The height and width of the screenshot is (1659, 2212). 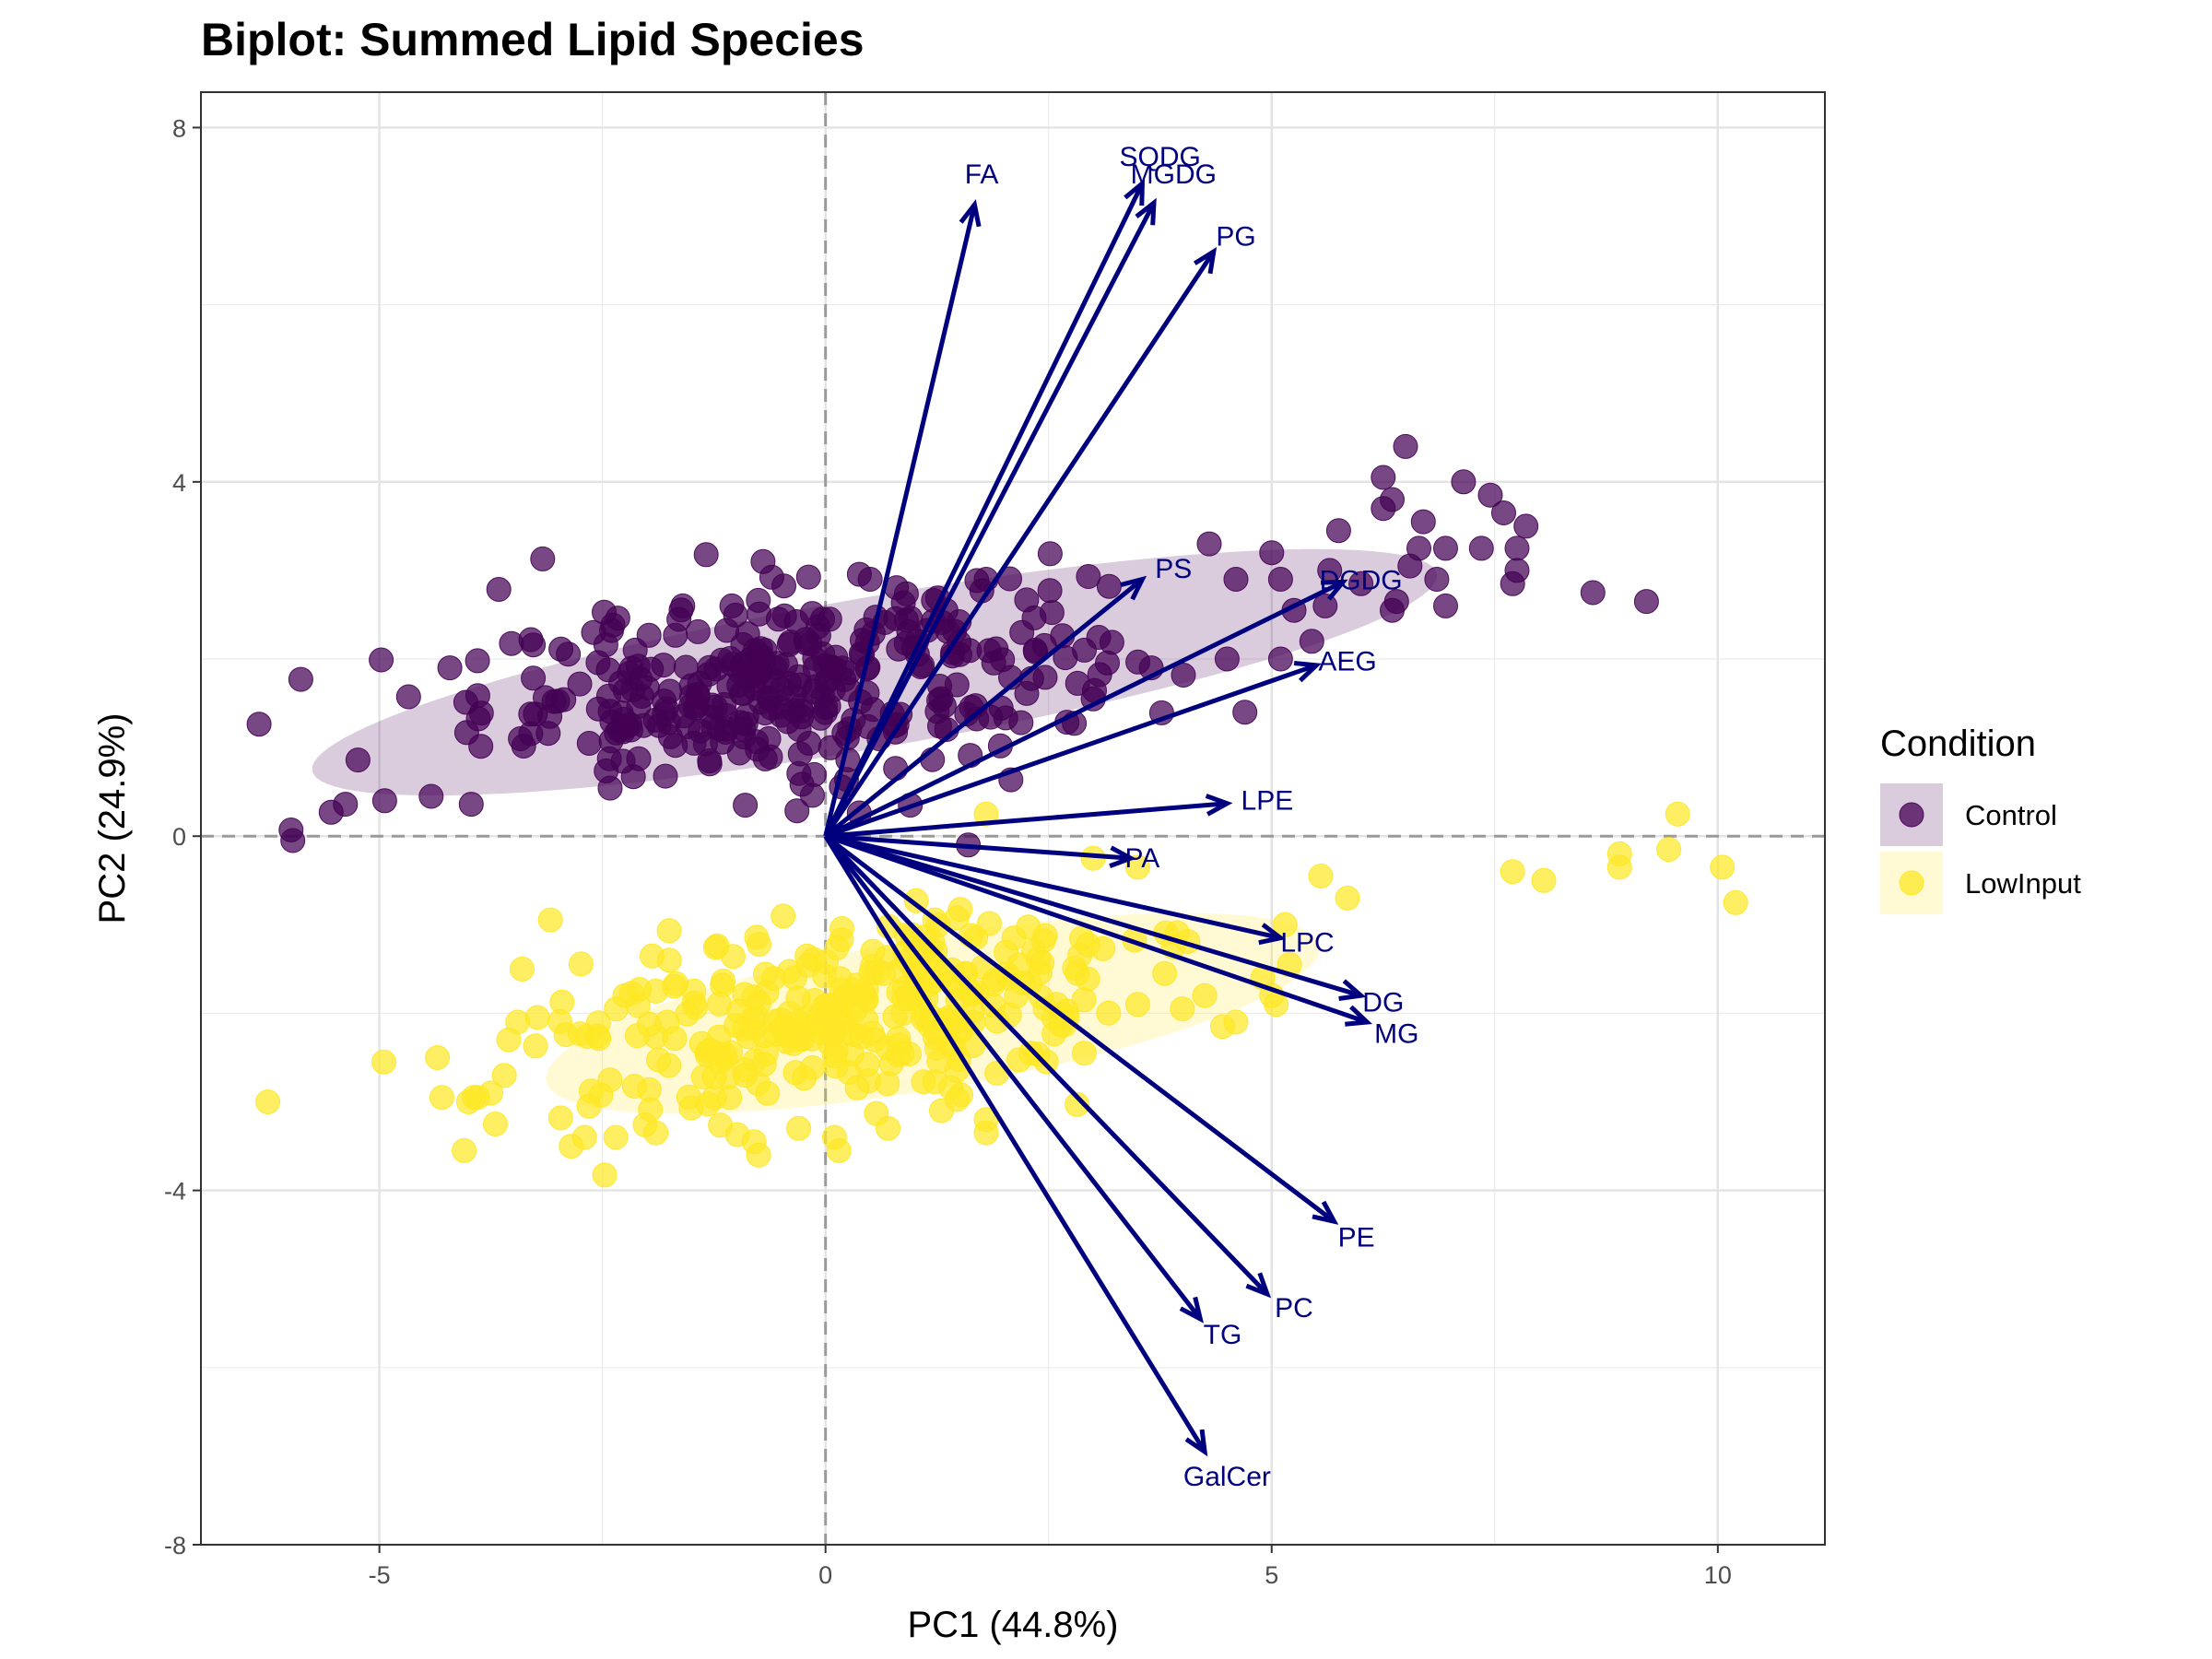 I want to click on legend-label-control: Control, so click(x=2011, y=815).